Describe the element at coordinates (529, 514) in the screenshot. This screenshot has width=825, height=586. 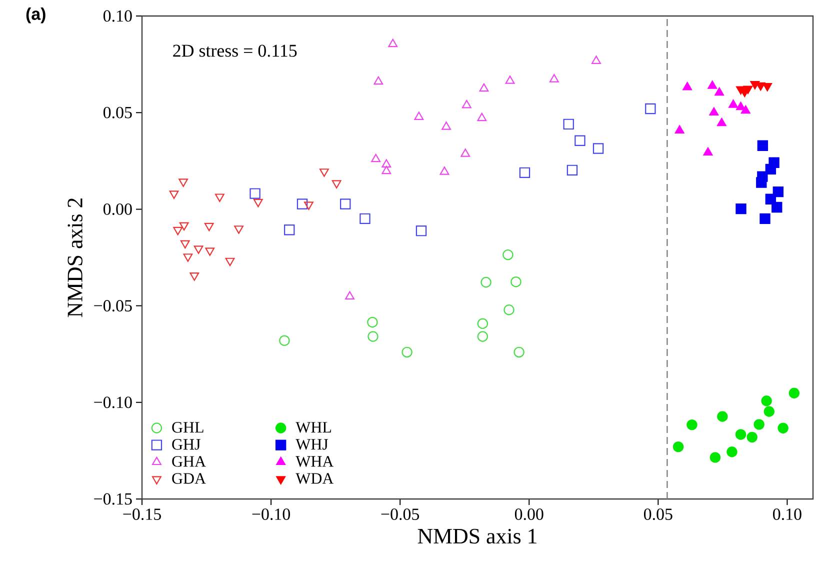
I see `x-tick-label: 0.00` at that location.